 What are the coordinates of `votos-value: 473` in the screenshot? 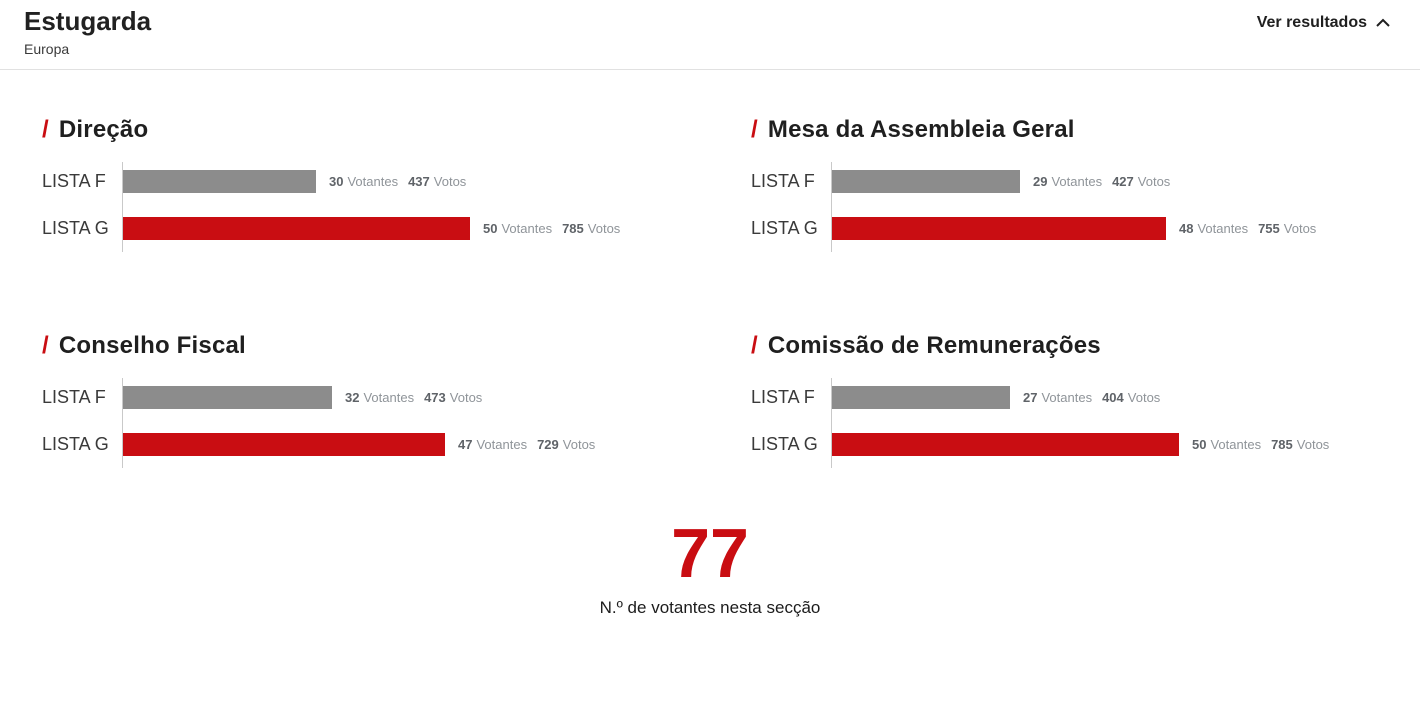 It's located at (435, 397).